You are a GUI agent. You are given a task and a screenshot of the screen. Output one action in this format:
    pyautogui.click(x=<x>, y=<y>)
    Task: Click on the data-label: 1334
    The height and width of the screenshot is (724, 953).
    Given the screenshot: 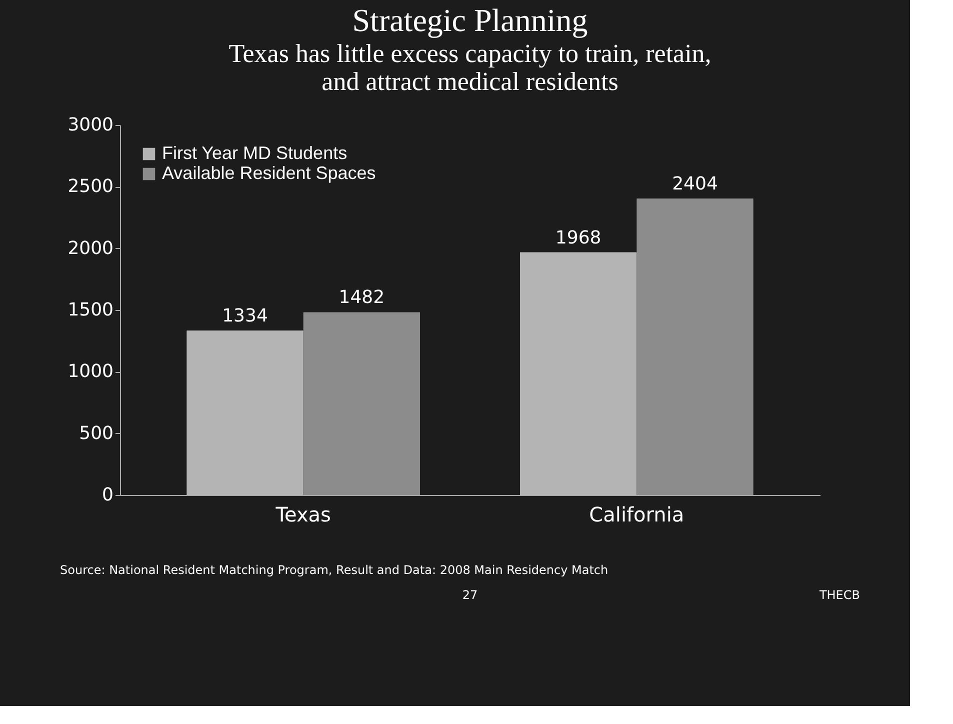 What is the action you would take?
    pyautogui.click(x=245, y=315)
    